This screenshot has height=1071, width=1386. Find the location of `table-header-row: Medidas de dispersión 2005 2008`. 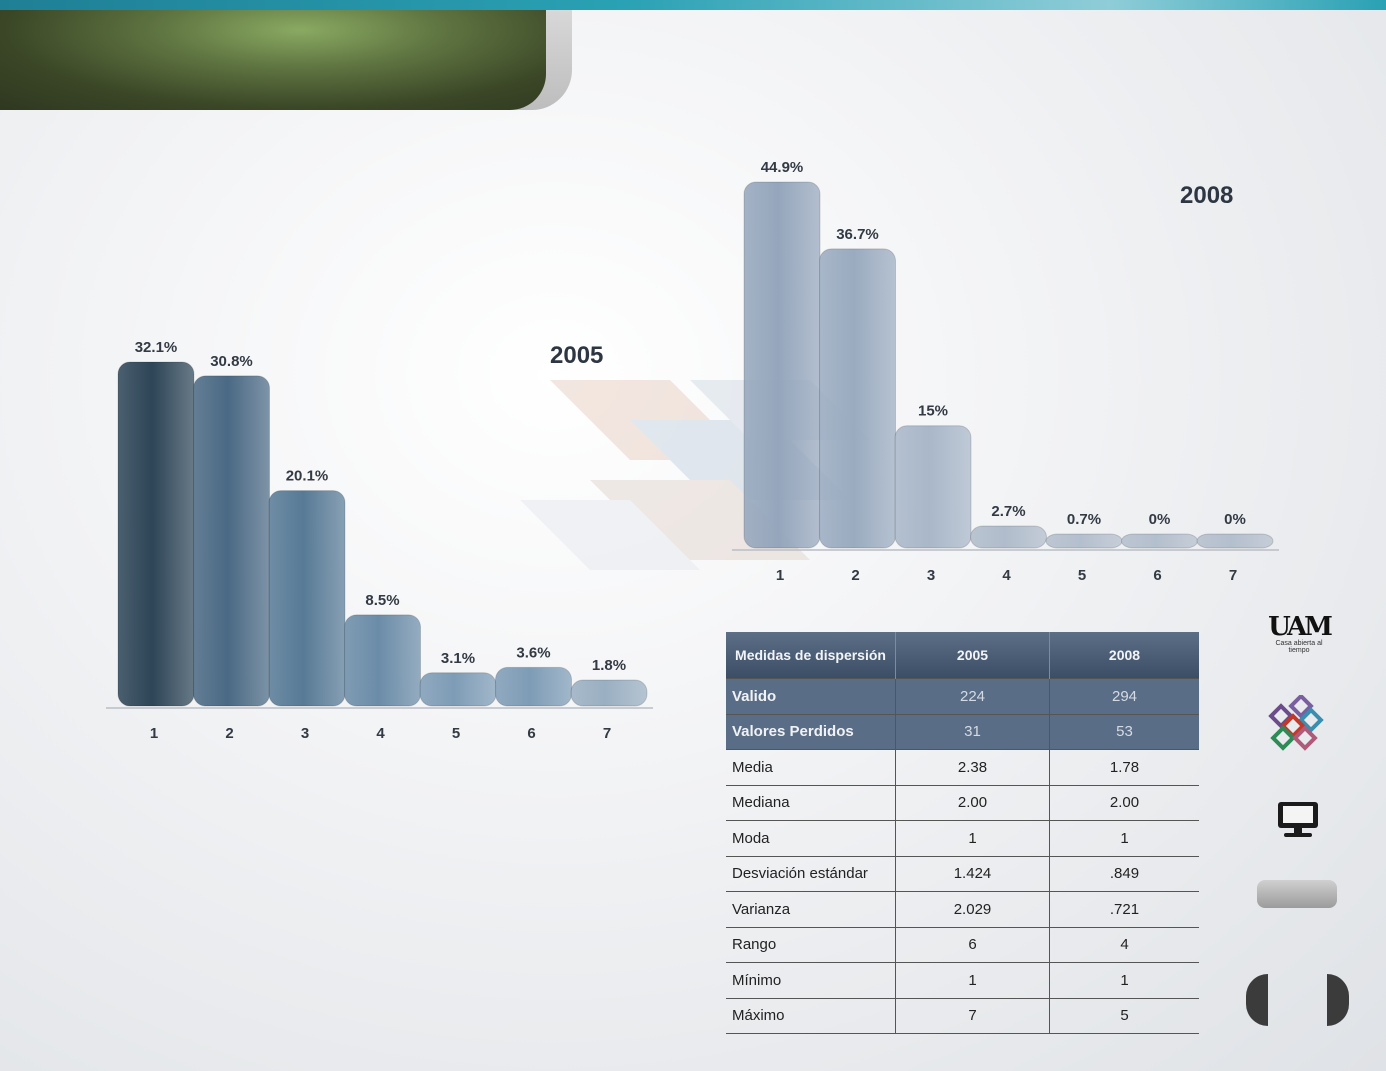

table-header-row: Medidas de dispersión 2005 2008 is located at coordinates (962, 655).